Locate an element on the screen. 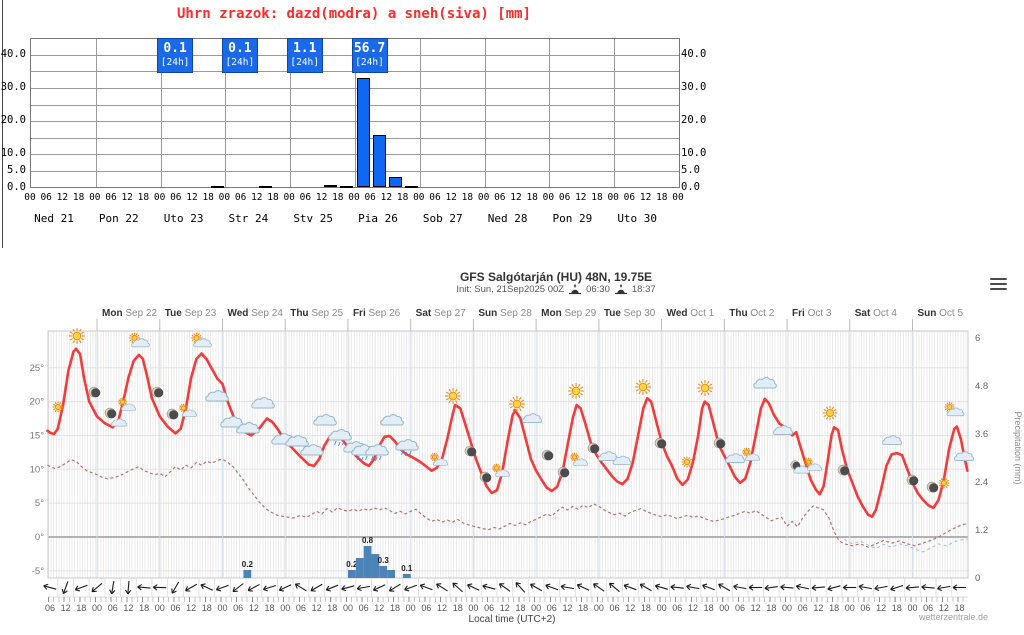 The width and height of the screenshot is (1024, 635). x-hour-label: 00 is located at coordinates (224, 197).